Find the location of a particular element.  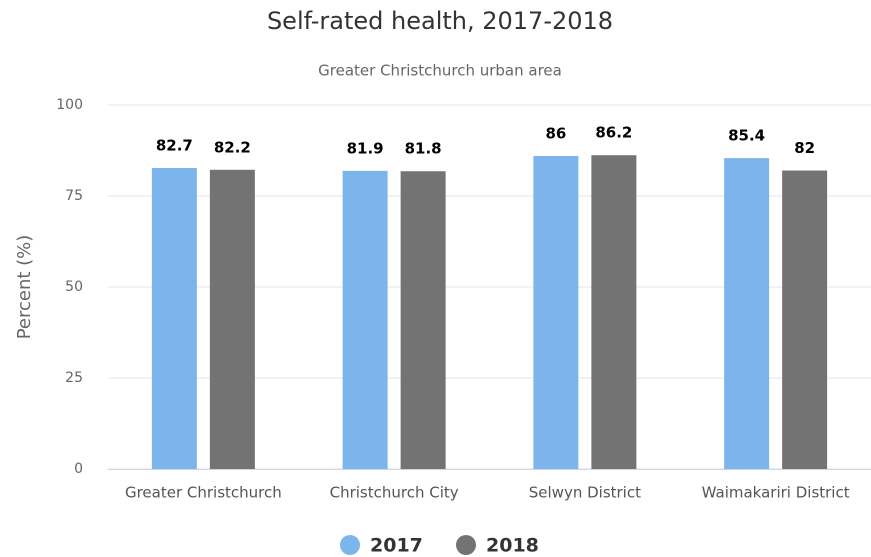

data-label: 82 is located at coordinates (804, 148).